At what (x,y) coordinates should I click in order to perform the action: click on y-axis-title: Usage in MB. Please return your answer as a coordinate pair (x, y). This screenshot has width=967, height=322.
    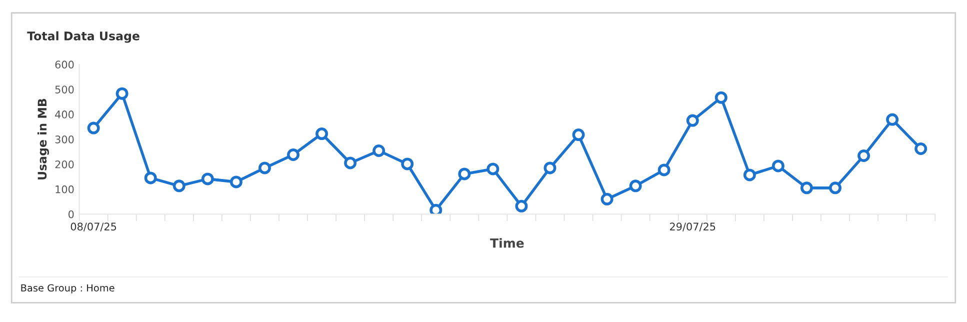
    Looking at the image, I should click on (43, 139).